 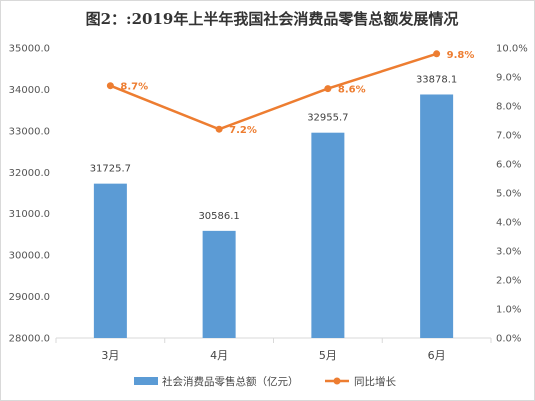 What do you see at coordinates (29, 131) in the screenshot?
I see `y-left-tick-label: 33000.0` at bounding box center [29, 131].